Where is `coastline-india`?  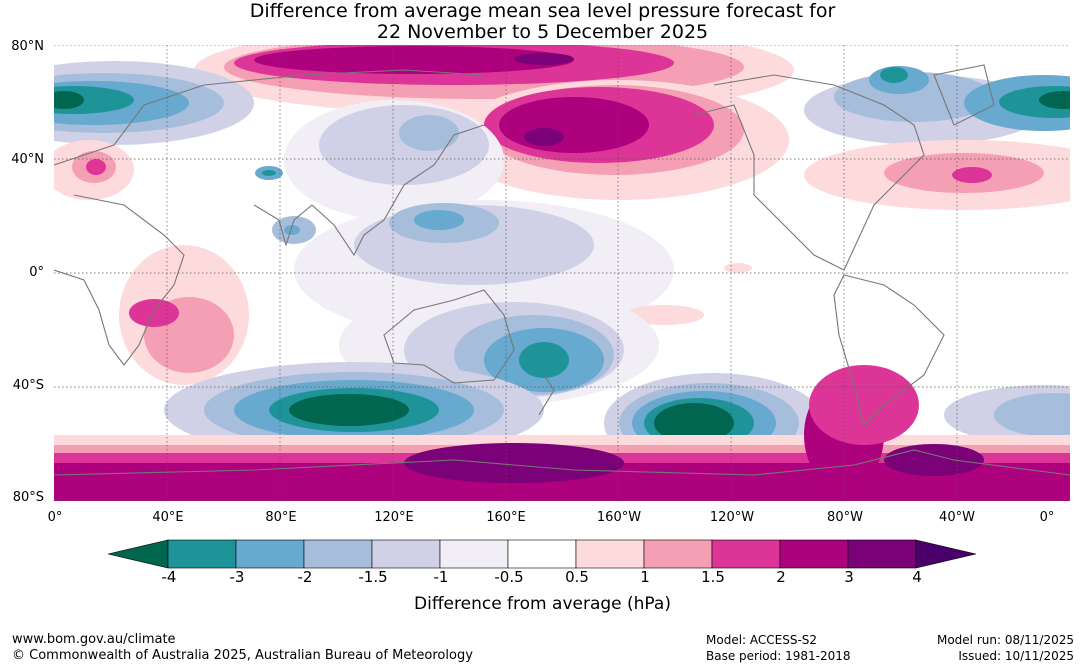 coastline-india is located at coordinates (283, 225).